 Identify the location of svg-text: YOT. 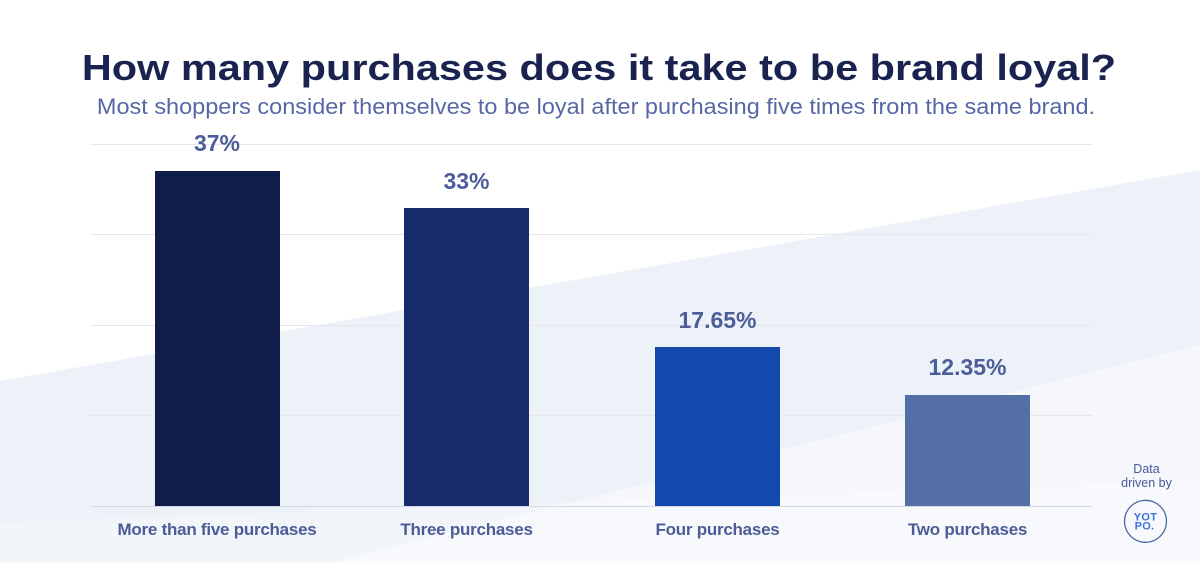
(1146, 518).